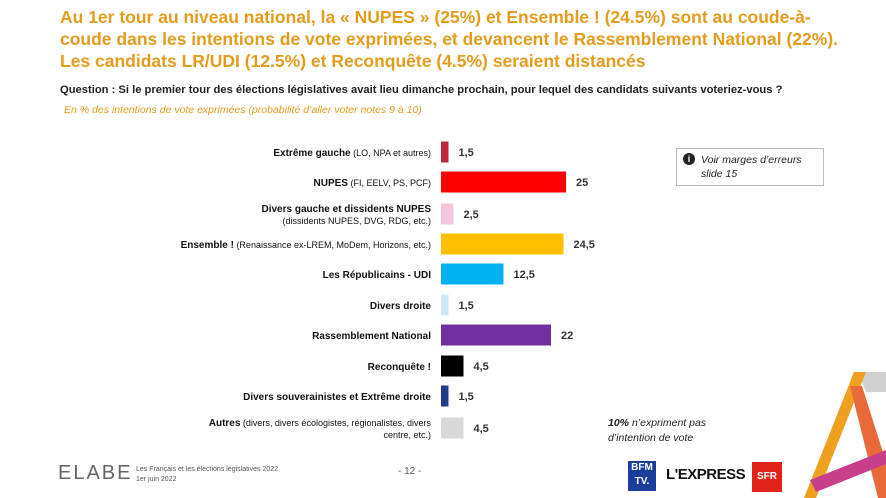  What do you see at coordinates (372, 183) in the screenshot?
I see `category-label-1-line-0: NUPES (FI, EELV, PS, PCF)` at bounding box center [372, 183].